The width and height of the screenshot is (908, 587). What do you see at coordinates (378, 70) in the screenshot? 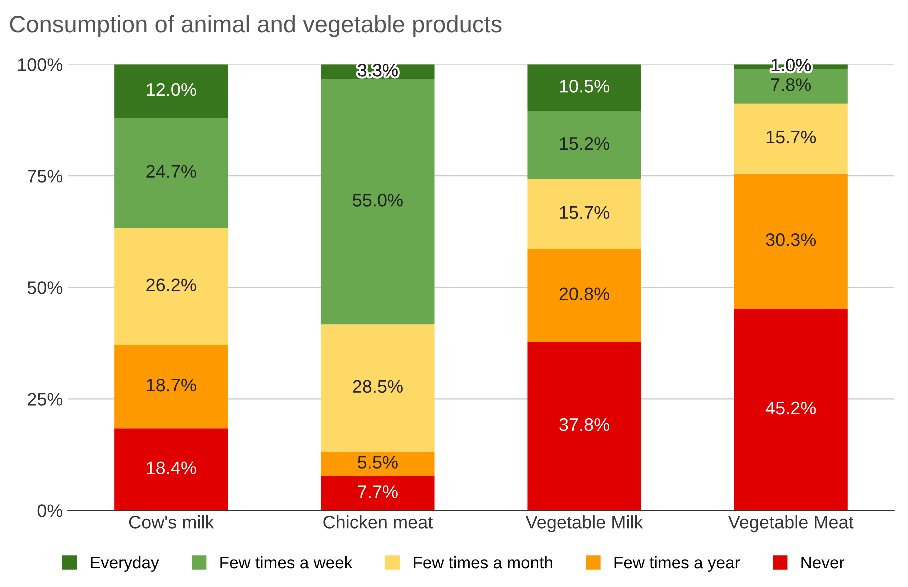
I see `data-label: 3.3%` at bounding box center [378, 70].